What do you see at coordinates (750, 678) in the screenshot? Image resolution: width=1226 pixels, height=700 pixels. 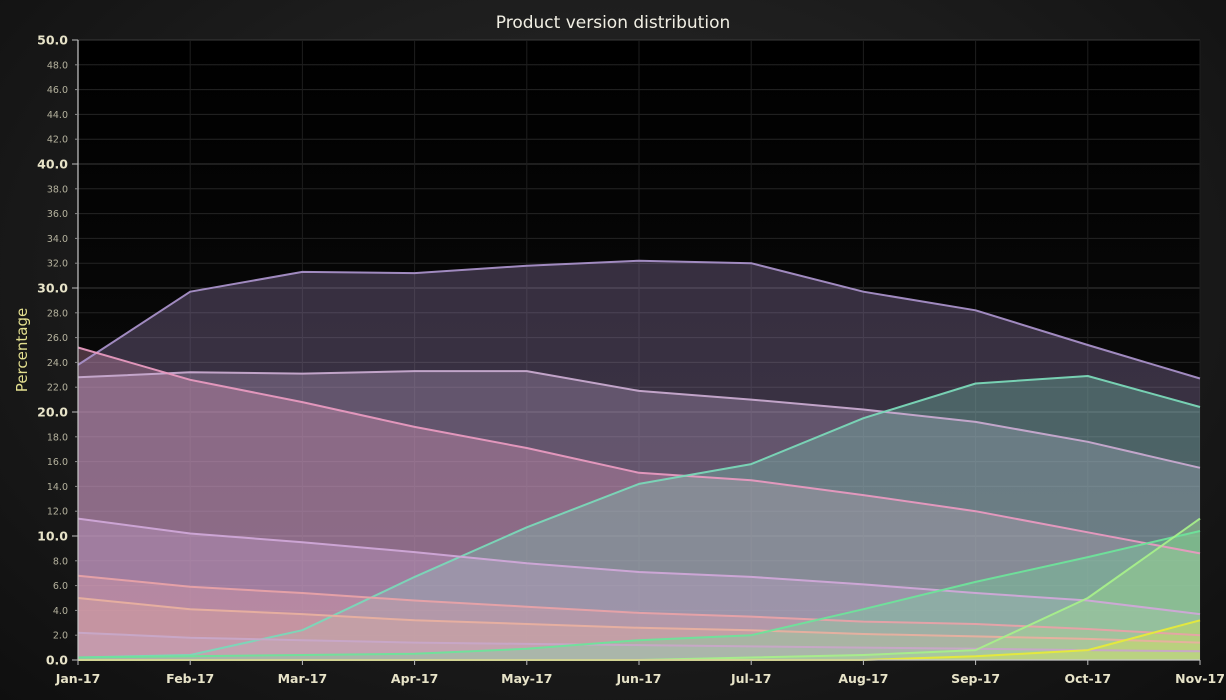 I see `x-tick-label: Jul-17` at bounding box center [750, 678].